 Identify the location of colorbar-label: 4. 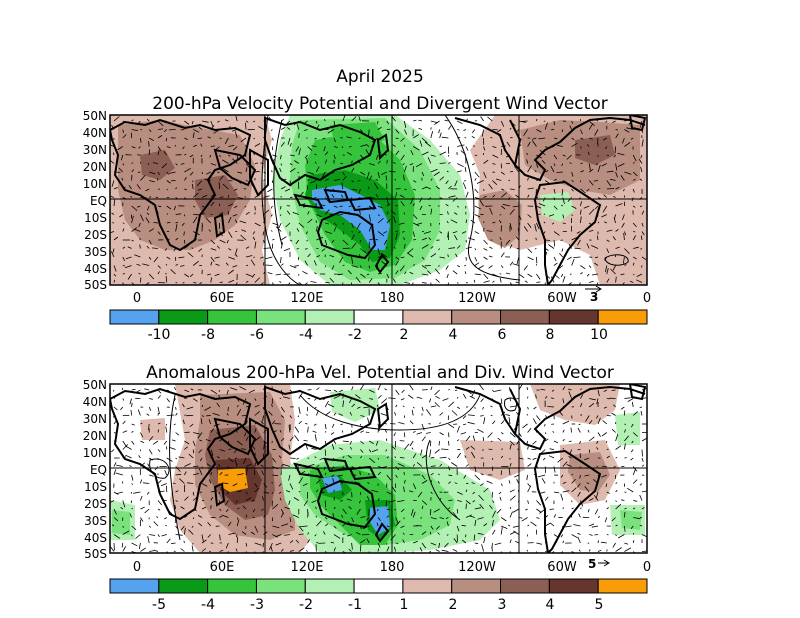
(453, 335).